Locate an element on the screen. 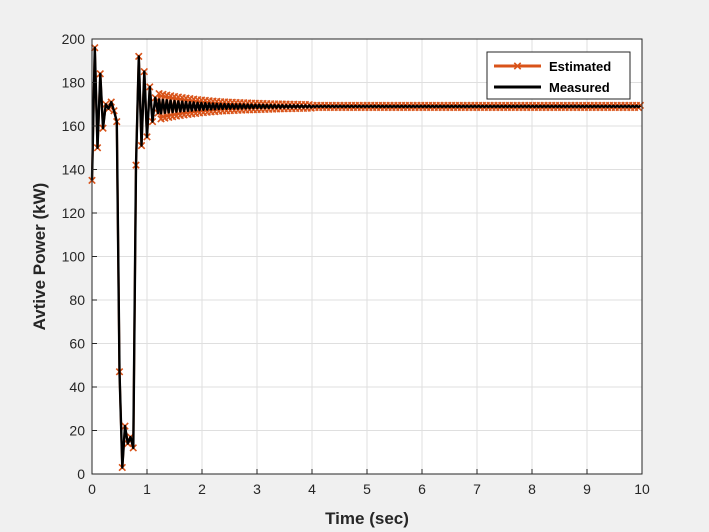  legend-estimated-label: Estimated is located at coordinates (580, 66).